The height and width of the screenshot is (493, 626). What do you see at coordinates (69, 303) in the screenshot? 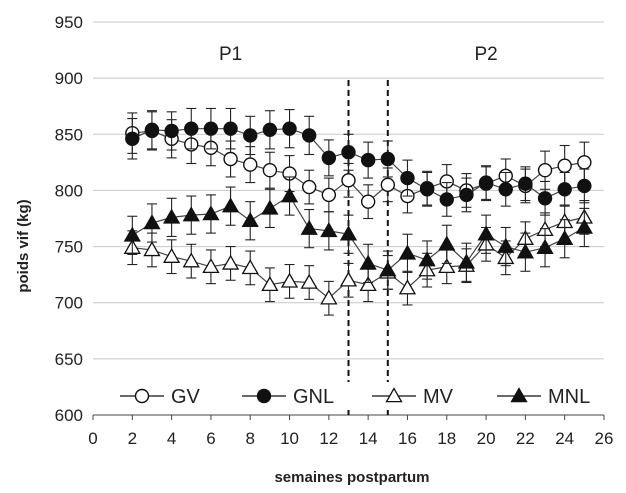
I see `y-tick-label: 700` at bounding box center [69, 303].